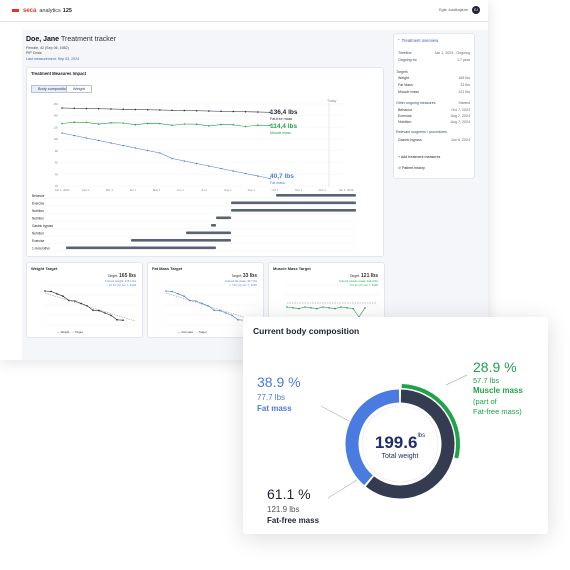 This screenshot has width=570, height=570. I want to click on measure-label: 1 more/other, so click(41, 249).